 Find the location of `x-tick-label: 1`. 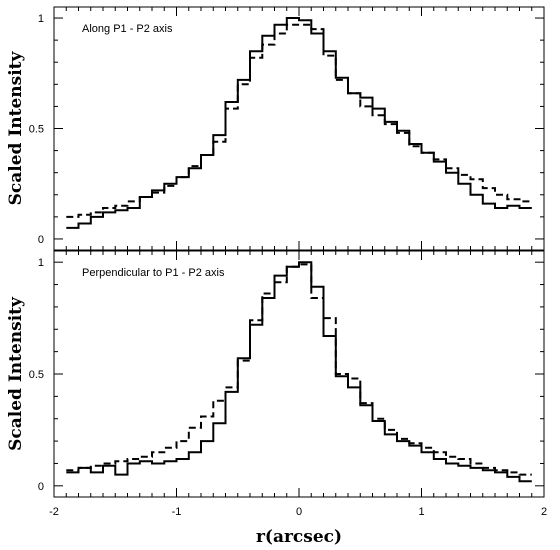

x-tick-label: 1 is located at coordinates (421, 512).